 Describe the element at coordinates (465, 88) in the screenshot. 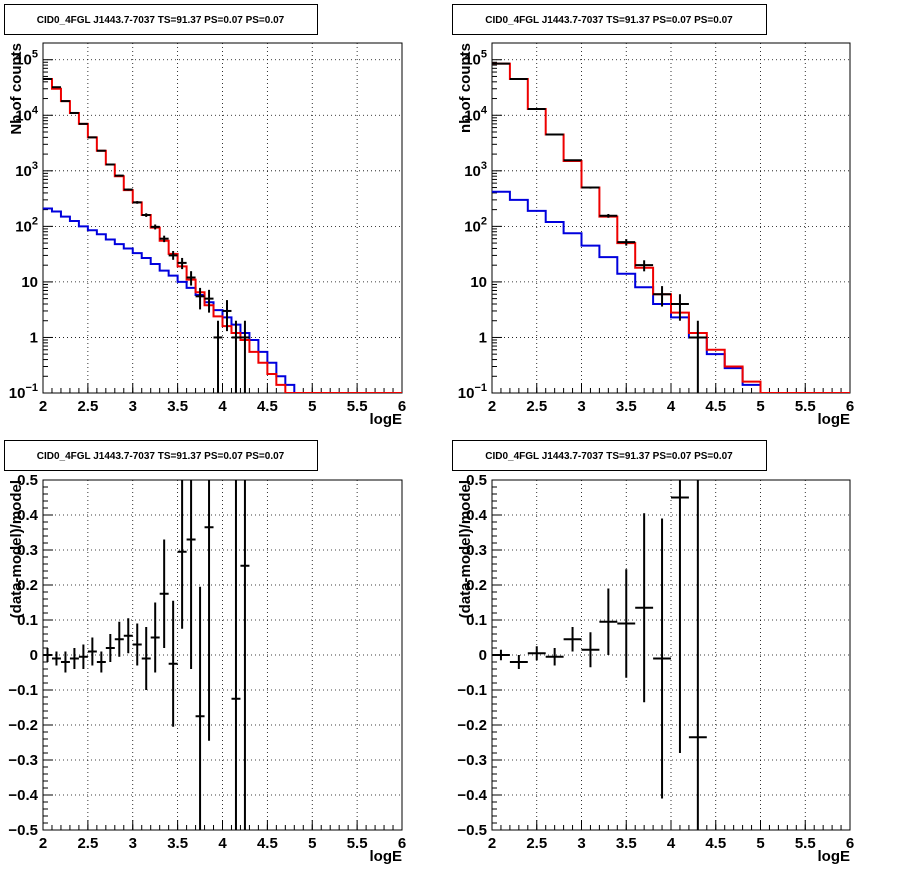

I see `y-axis-title: nb of counts` at that location.